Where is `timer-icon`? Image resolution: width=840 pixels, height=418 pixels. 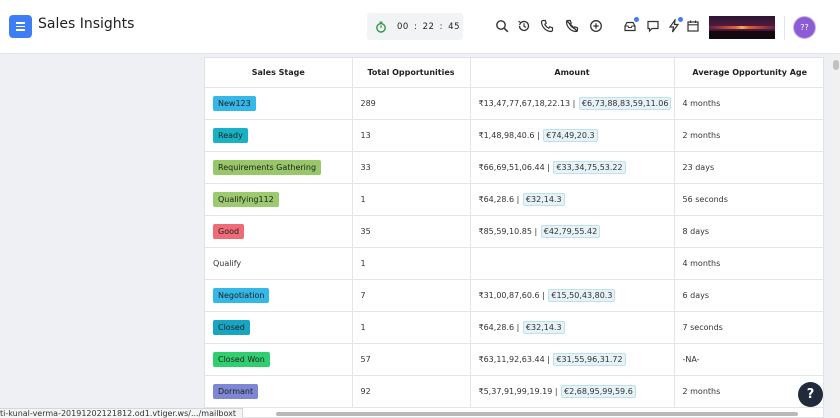
timer-icon is located at coordinates (381, 27).